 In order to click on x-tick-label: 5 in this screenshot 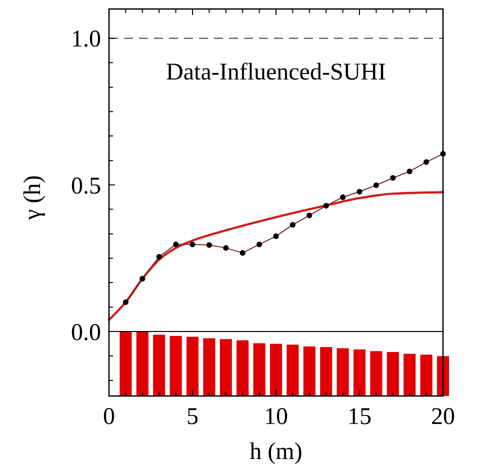, I will do `click(192, 417)`.